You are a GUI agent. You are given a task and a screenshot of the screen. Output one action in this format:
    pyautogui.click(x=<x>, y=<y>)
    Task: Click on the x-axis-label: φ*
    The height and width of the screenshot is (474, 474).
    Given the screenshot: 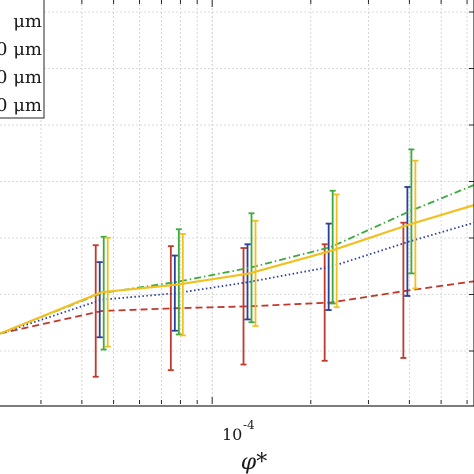 What is the action you would take?
    pyautogui.click(x=254, y=462)
    